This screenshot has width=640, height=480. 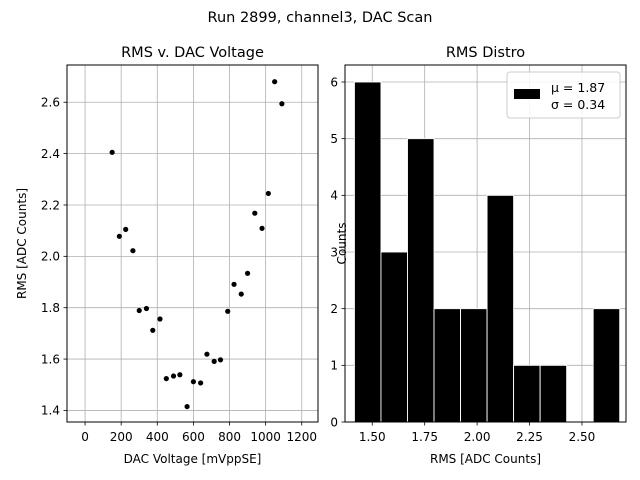 What do you see at coordinates (334, 309) in the screenshot?
I see `histogram-ytick-label: 2` at bounding box center [334, 309].